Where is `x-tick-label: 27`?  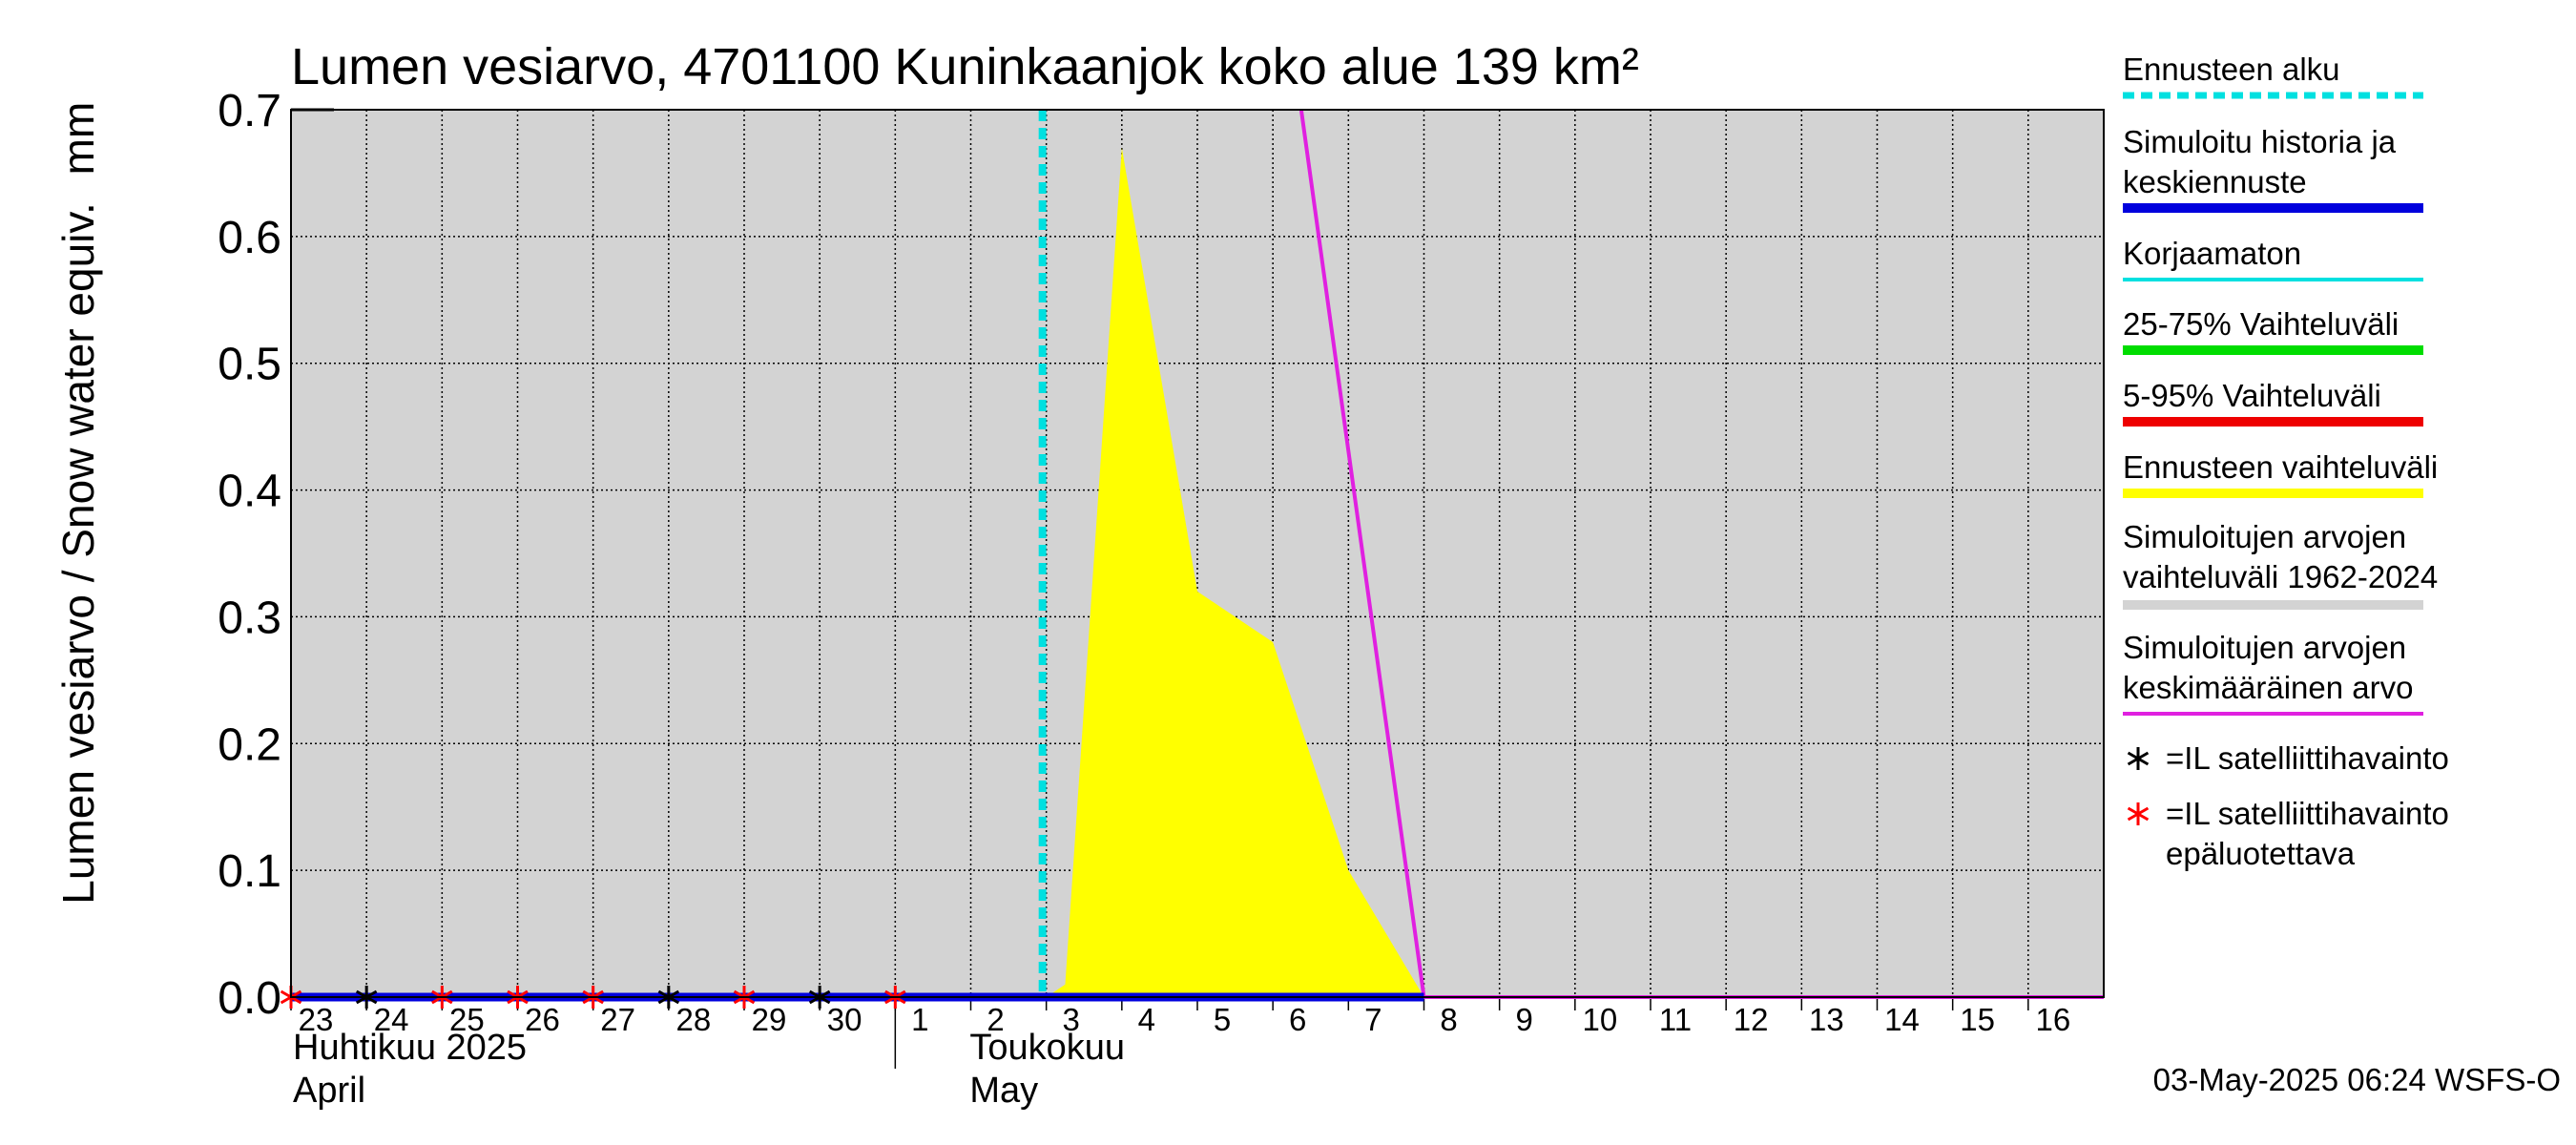 x-tick-label: 27 is located at coordinates (617, 1019).